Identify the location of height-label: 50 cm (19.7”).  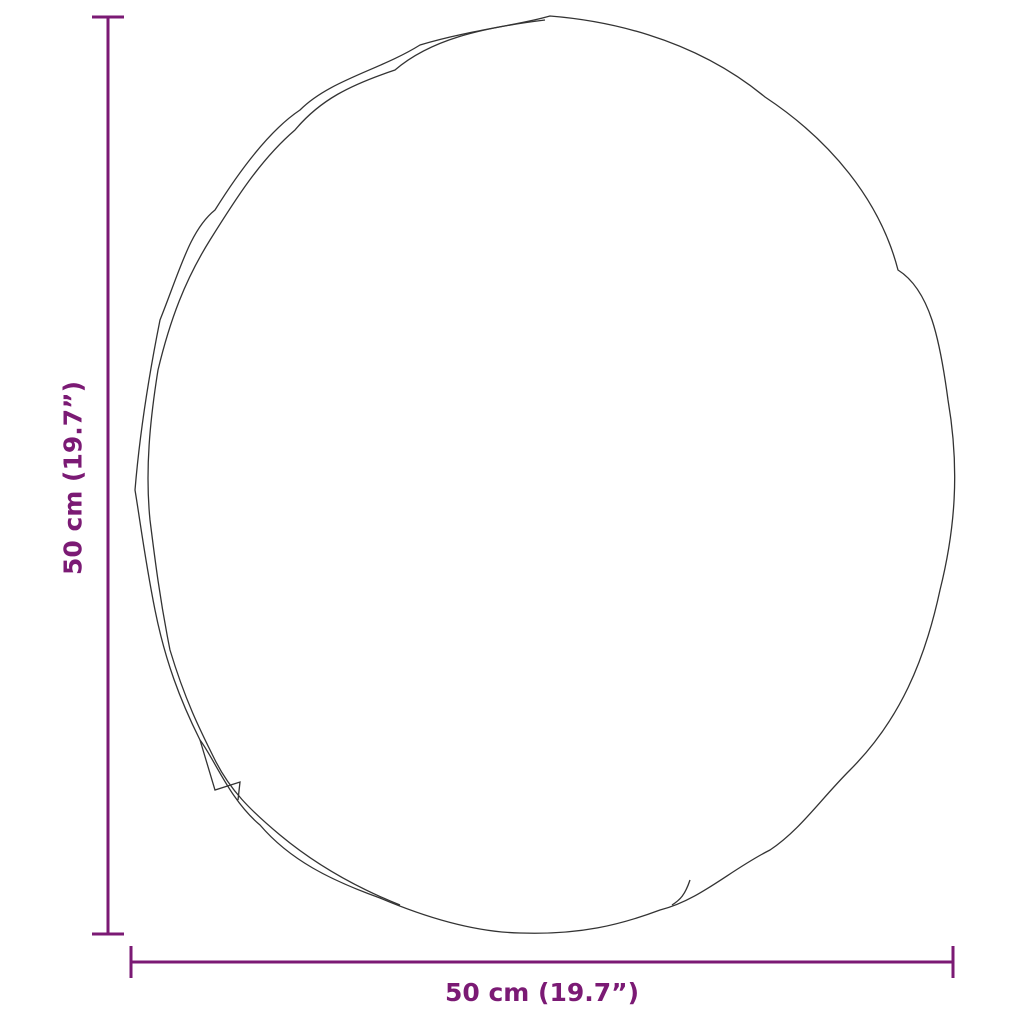
(73, 478).